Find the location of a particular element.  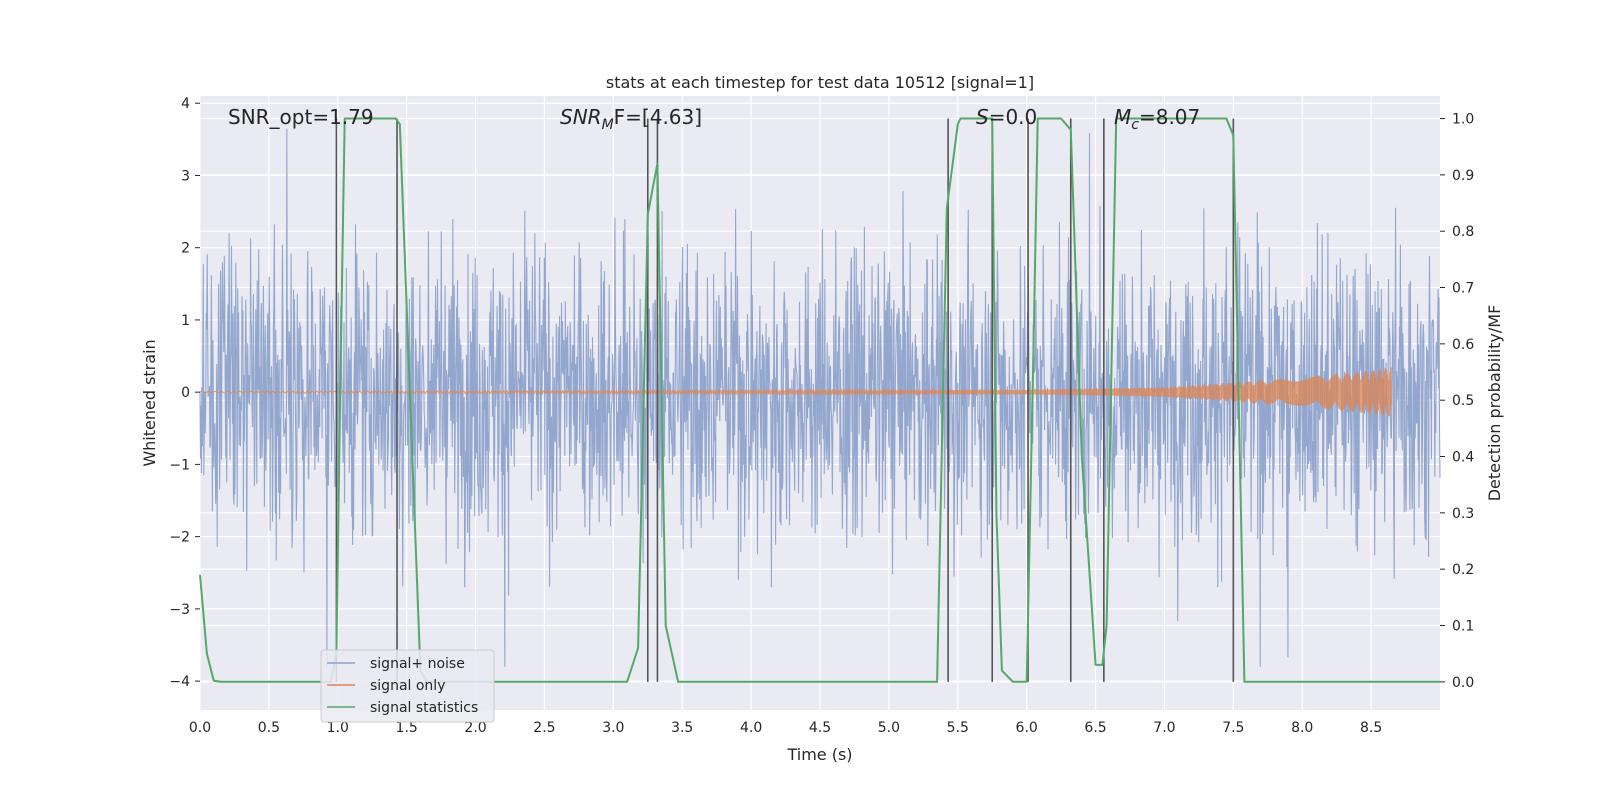

y-axis-right-ticks: 1.0 0.9 0.8 0.7 0.6 0.5 0.4 0.3 0.2 0.1 0.0 is located at coordinates (1457, 401).